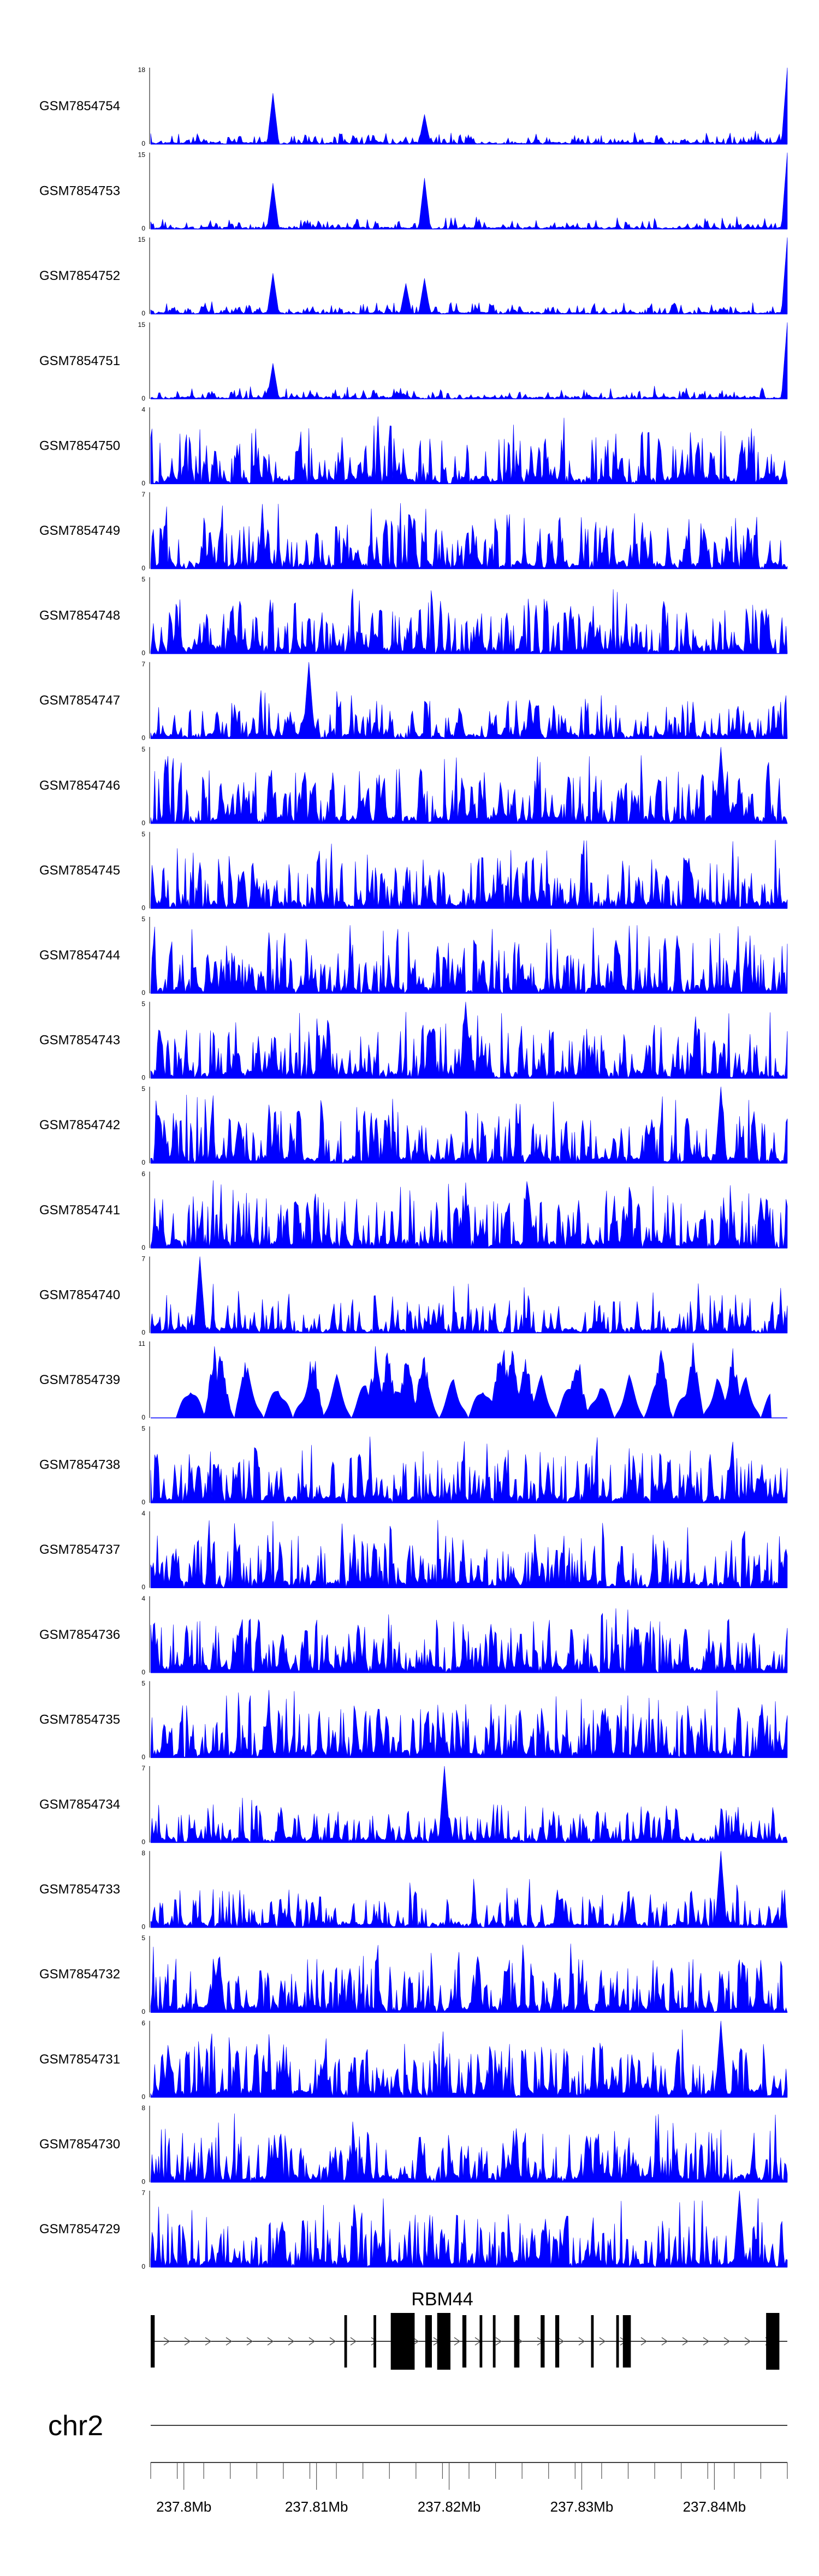 Image resolution: width=819 pixels, height=2576 pixels. I want to click on track-gsm7854743: GSM7854743 5 0, so click(413, 1041).